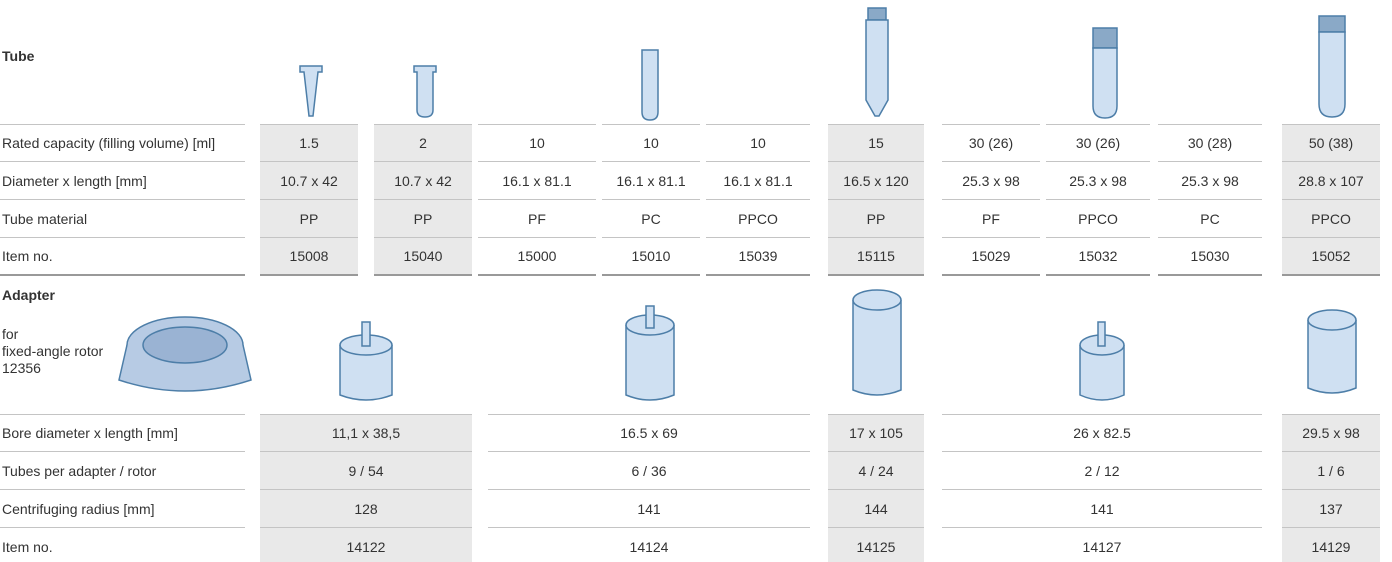 The height and width of the screenshot is (562, 1392). Describe the element at coordinates (876, 545) in the screenshot. I see `value-cell: 14125` at that location.